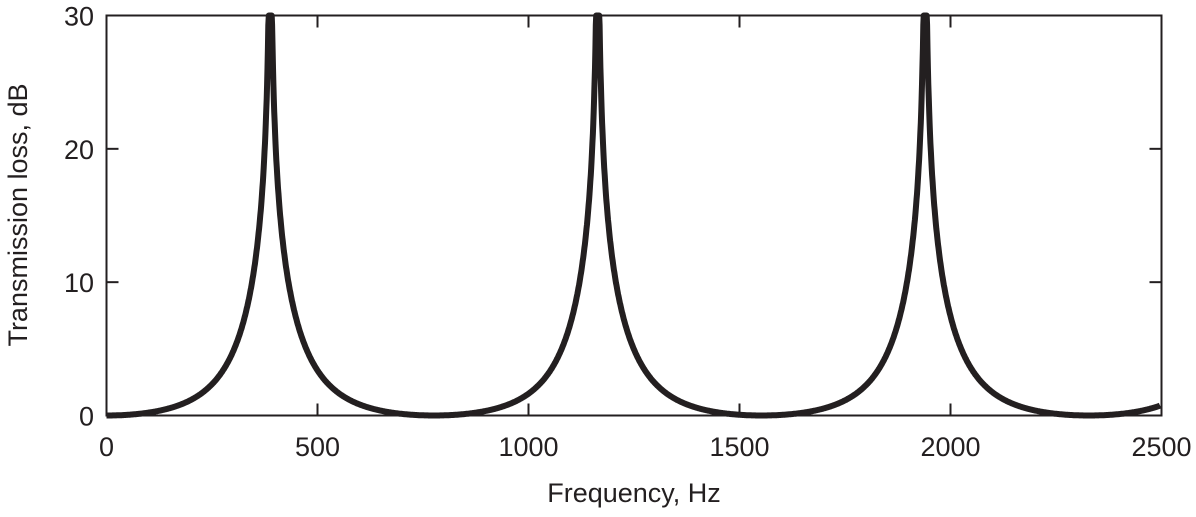  I want to click on x-tick-label: 1000, so click(528, 447).